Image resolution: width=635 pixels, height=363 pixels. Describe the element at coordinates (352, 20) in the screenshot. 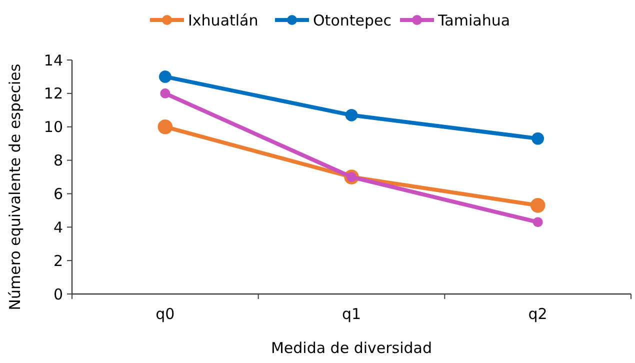

I see `legend-label: Otontepec` at that location.